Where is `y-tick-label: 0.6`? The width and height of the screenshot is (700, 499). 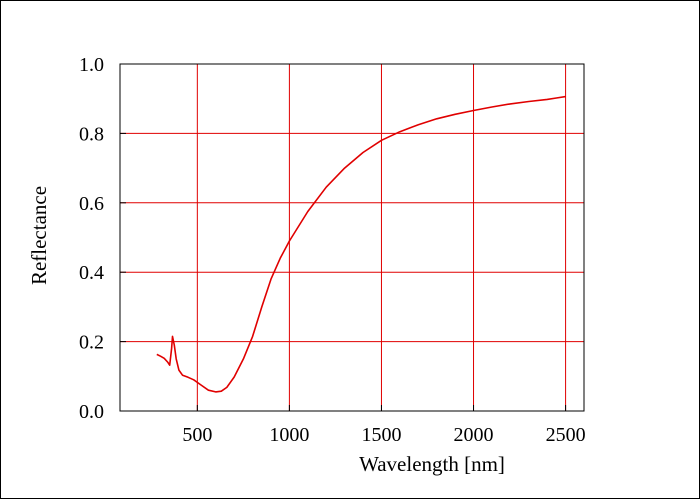 y-tick-label: 0.6 is located at coordinates (91, 204).